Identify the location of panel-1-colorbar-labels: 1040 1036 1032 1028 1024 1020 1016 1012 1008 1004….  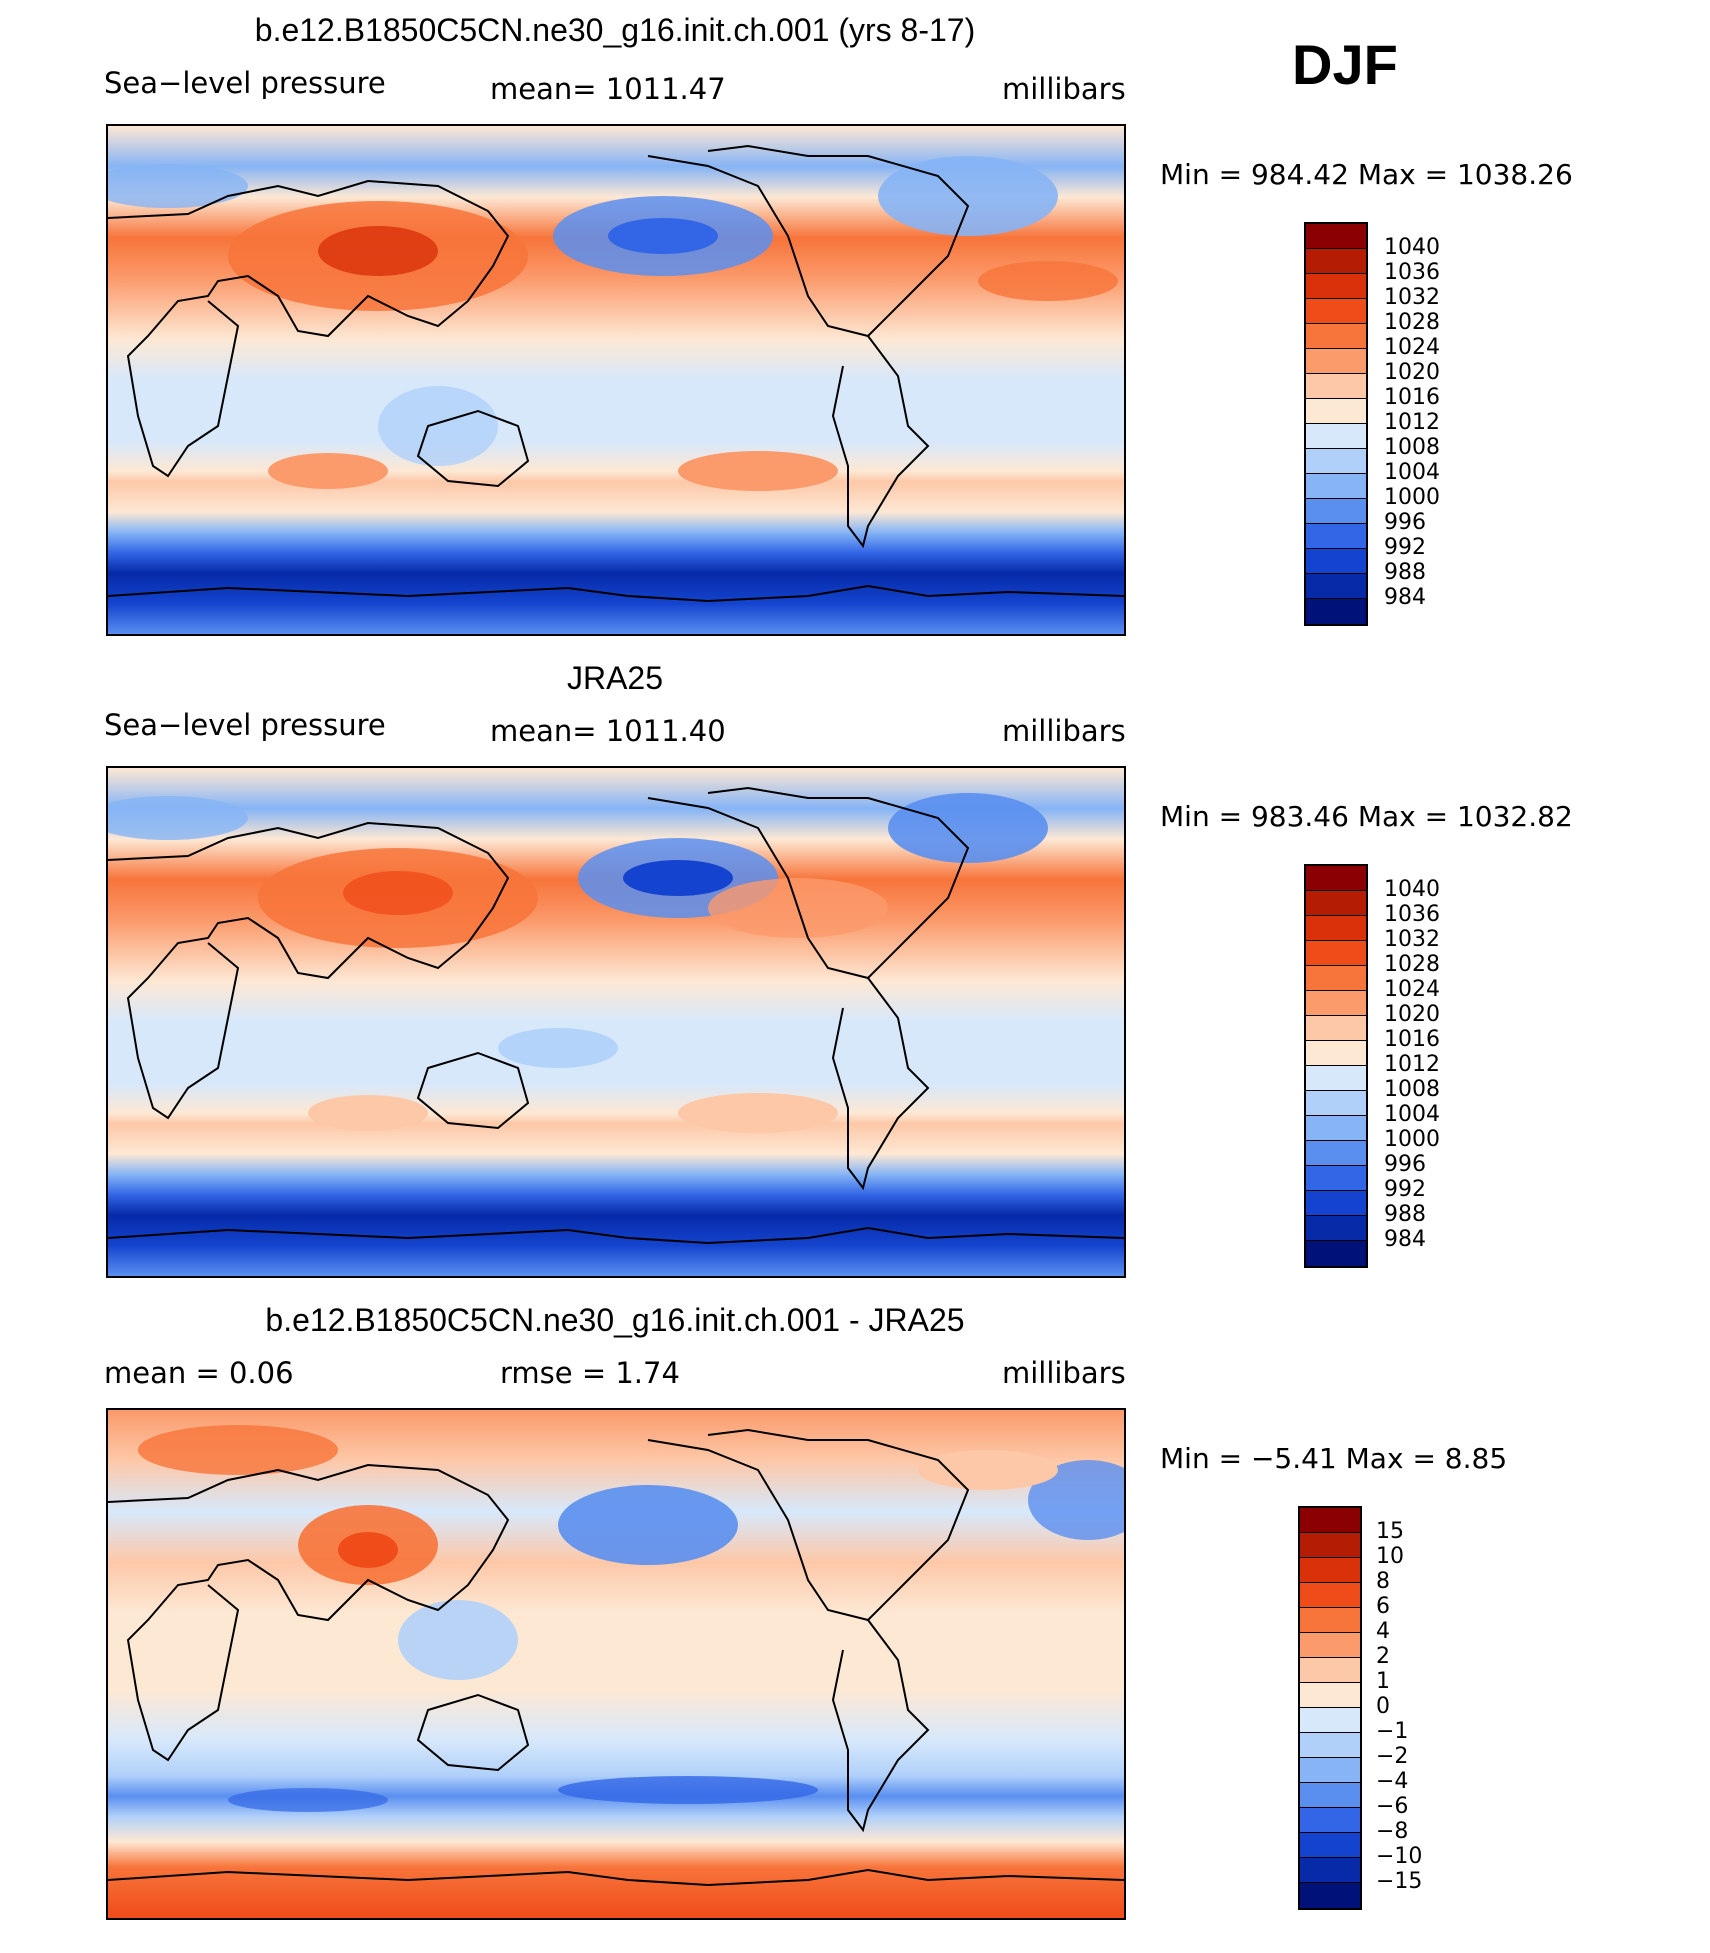
(1412, 422).